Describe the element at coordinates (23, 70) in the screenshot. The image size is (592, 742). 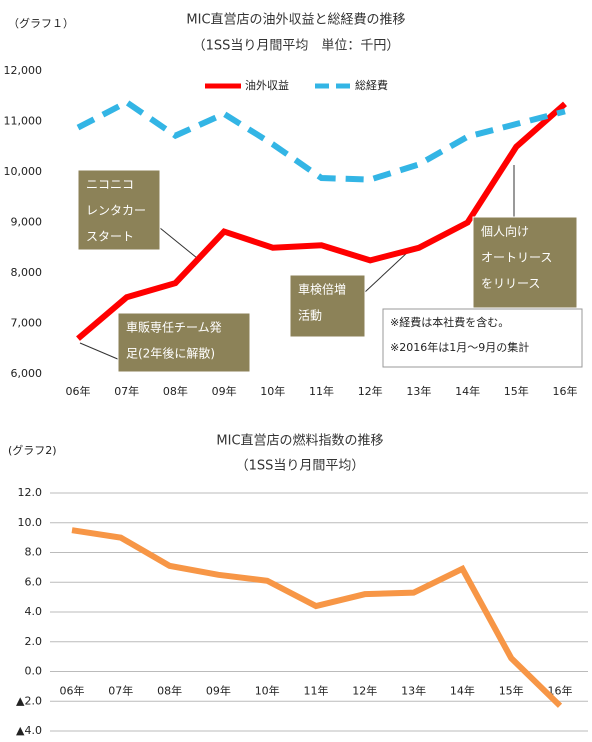
I see `y-tick-label: 12,000` at that location.